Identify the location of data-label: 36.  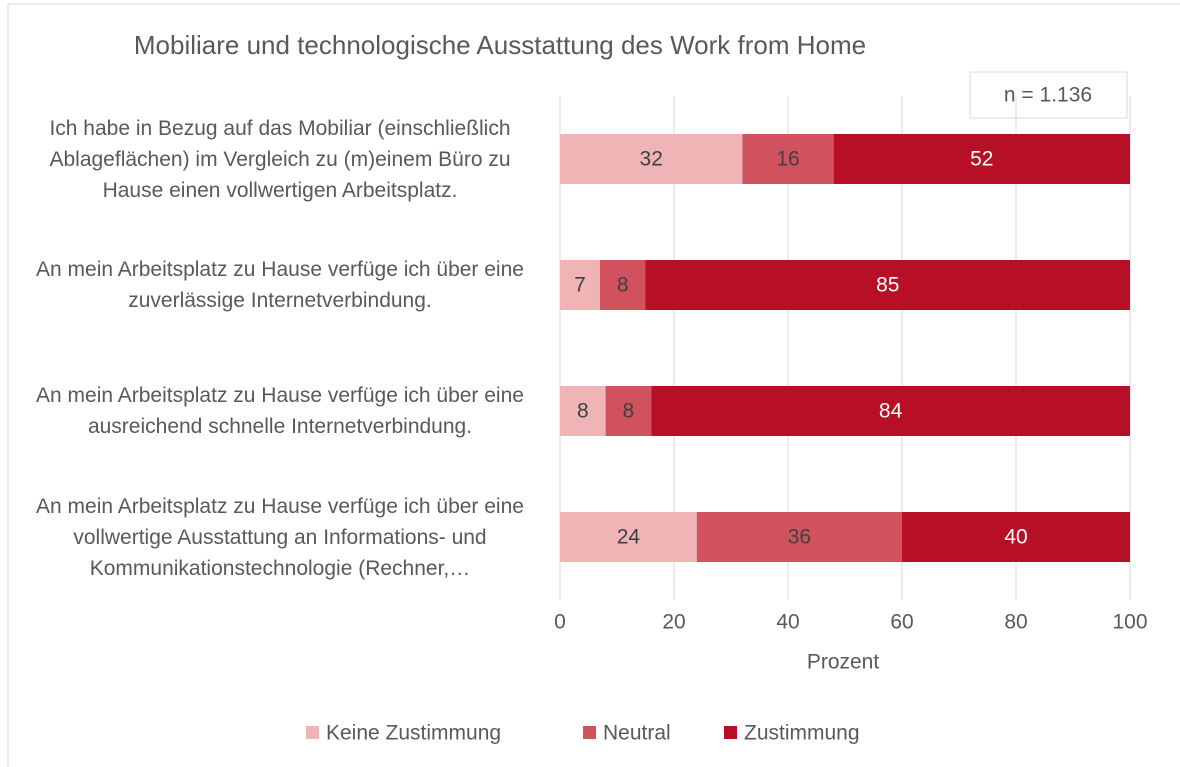
(799, 537).